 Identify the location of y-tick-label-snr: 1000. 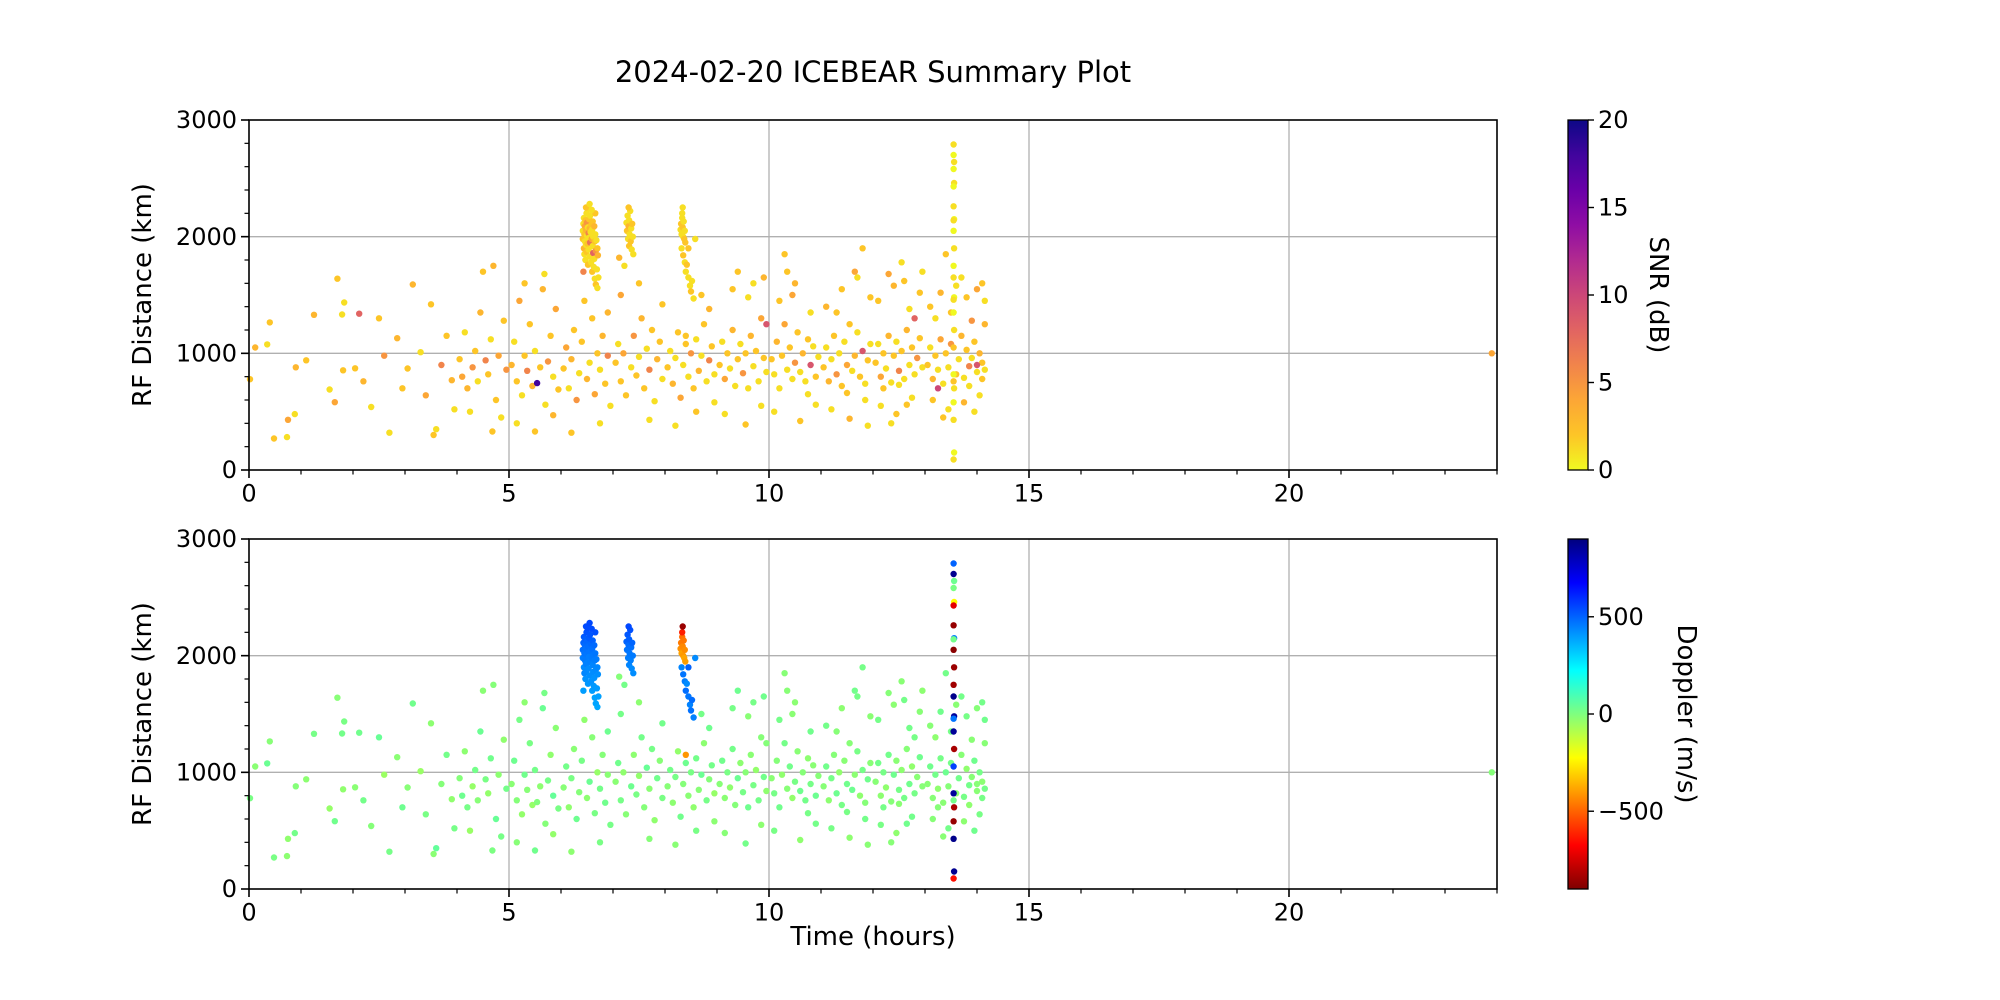
(206, 353).